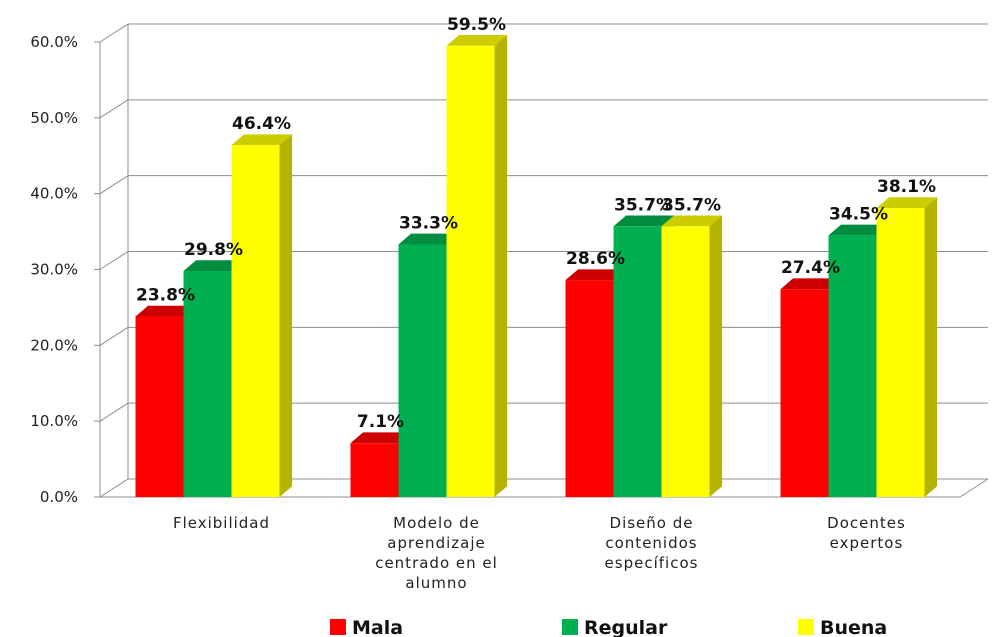 This screenshot has width=995, height=637. What do you see at coordinates (810, 268) in the screenshot?
I see `data-label: 27.4%` at bounding box center [810, 268].